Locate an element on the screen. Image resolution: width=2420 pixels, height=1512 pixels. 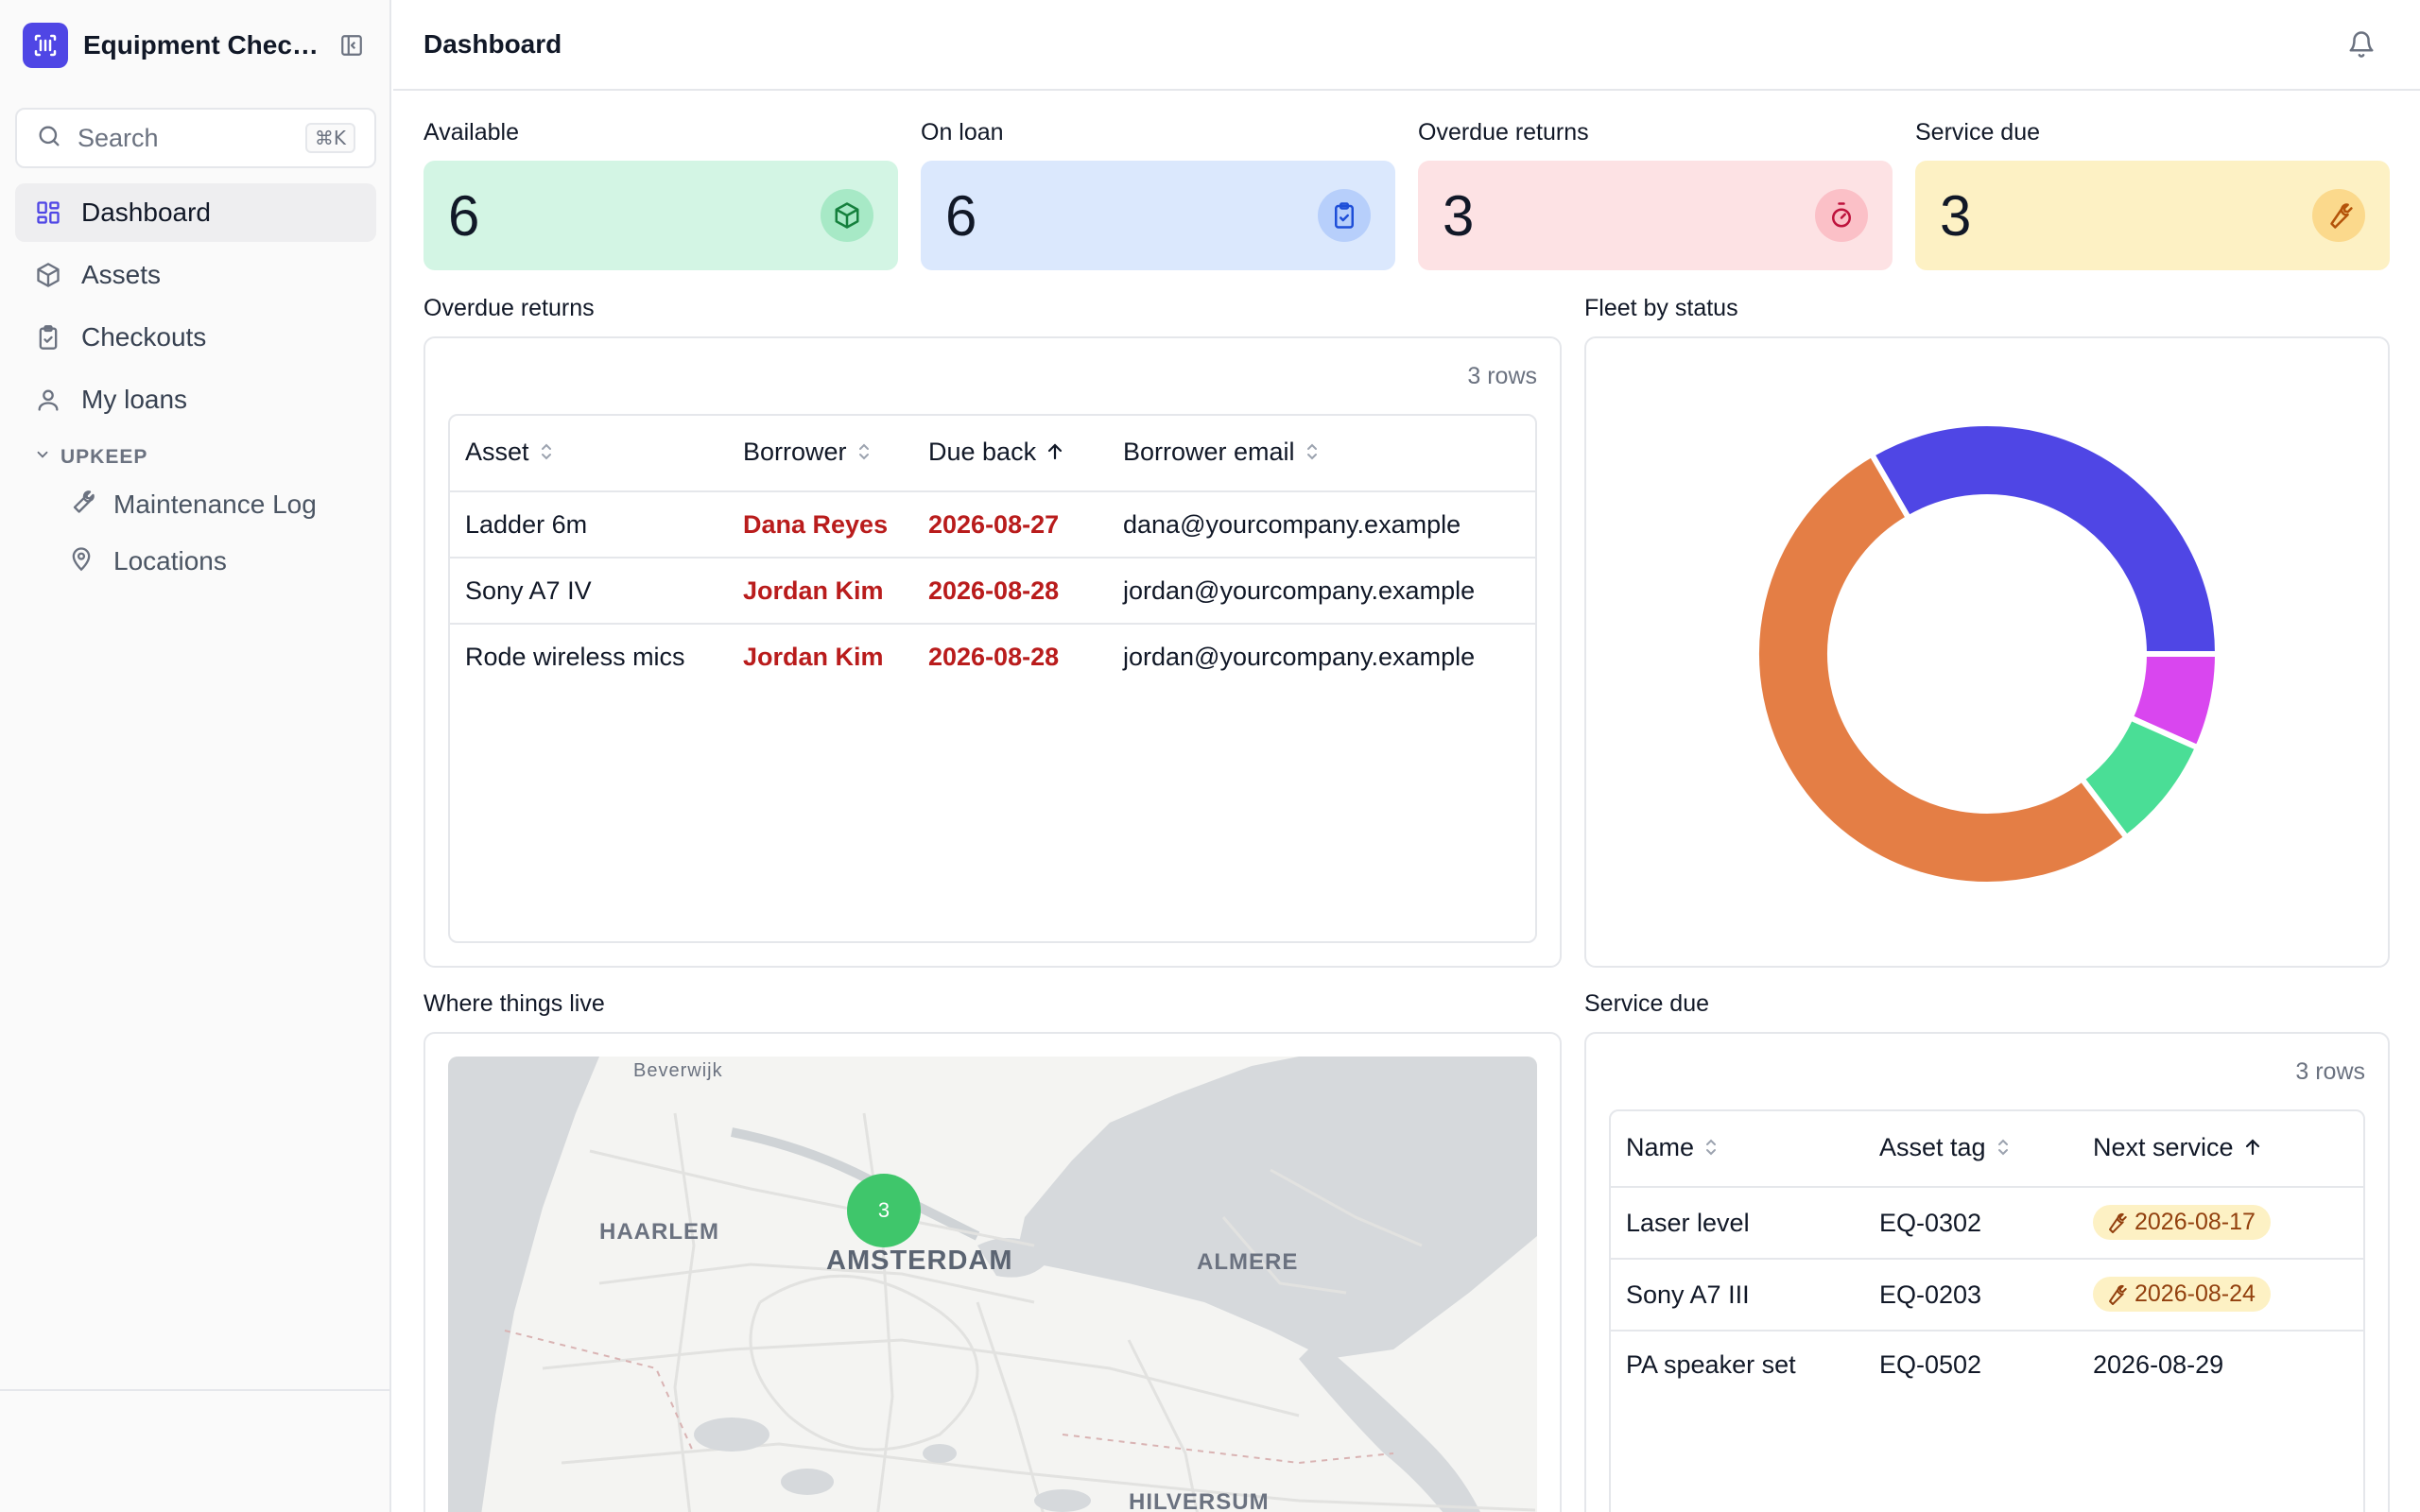
sidebar-item-maintenance-log: Maintenance Log is located at coordinates (195, 504).